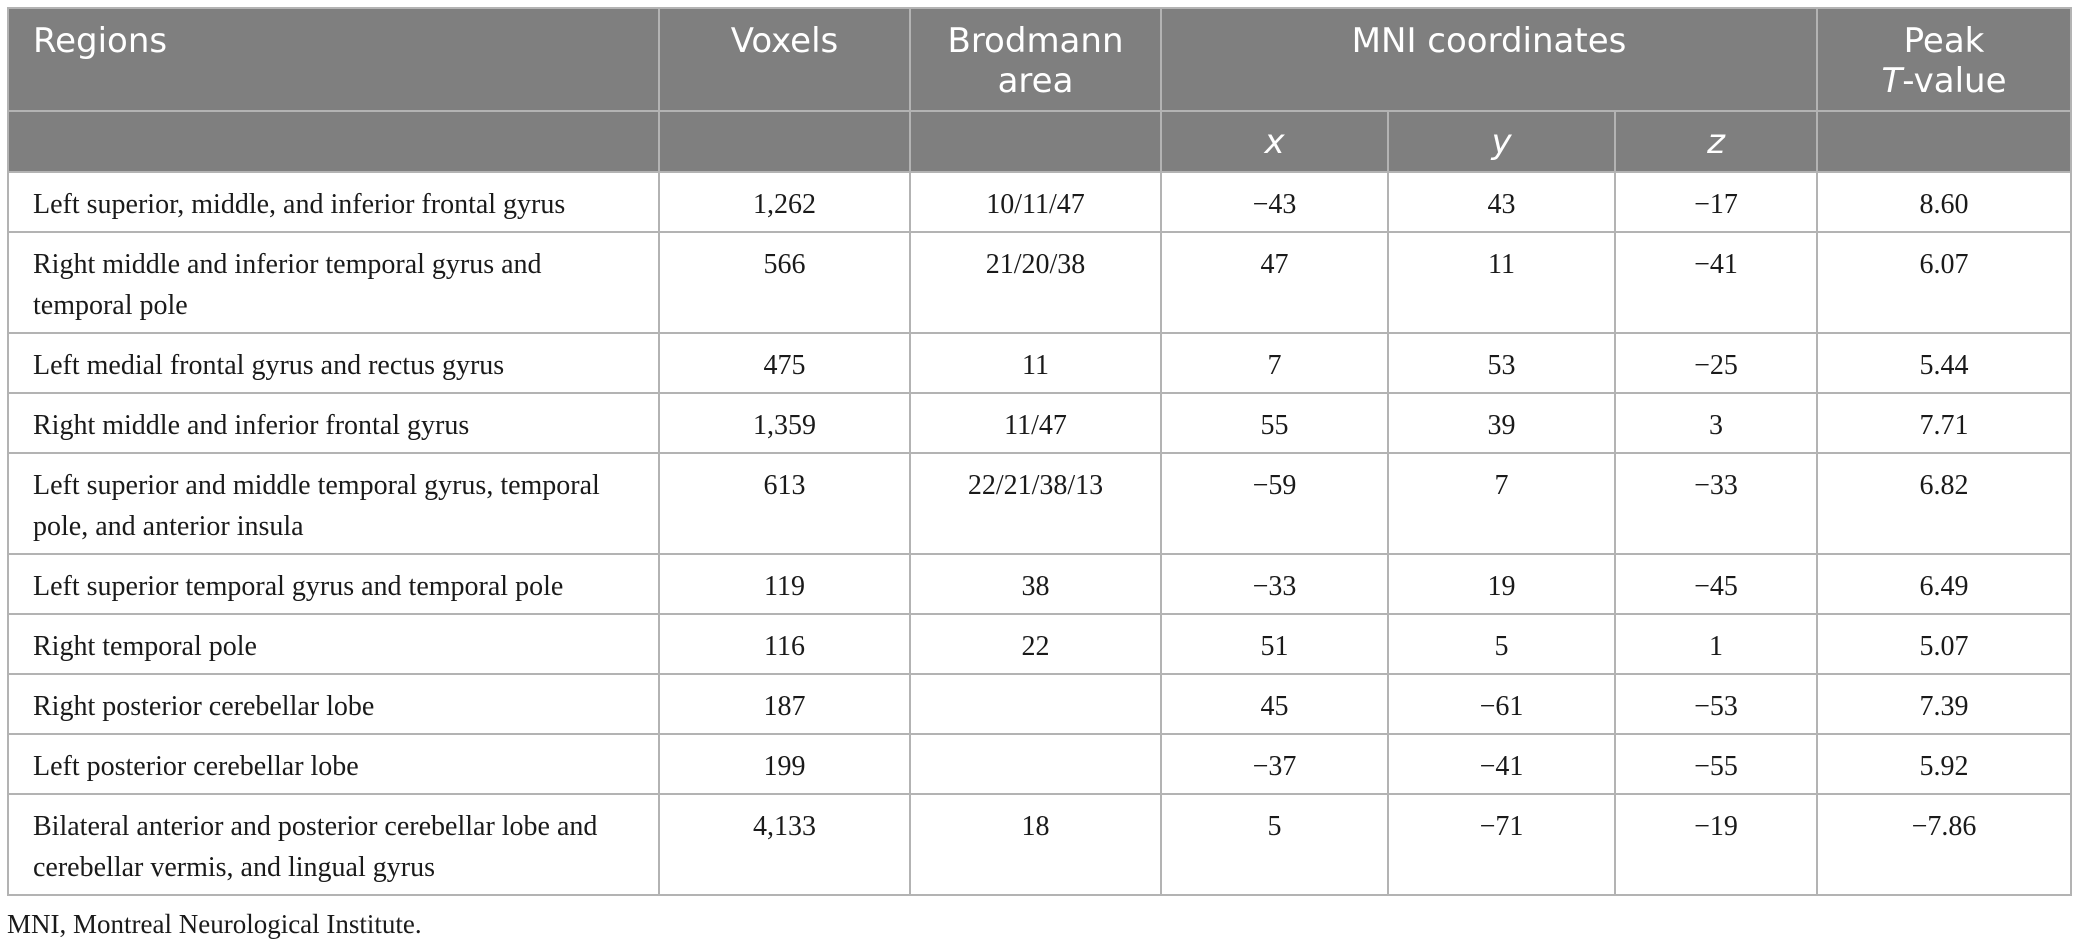 The width and height of the screenshot is (2077, 948). Describe the element at coordinates (333, 644) in the screenshot. I see `cell-region: Right temporal pole` at that location.